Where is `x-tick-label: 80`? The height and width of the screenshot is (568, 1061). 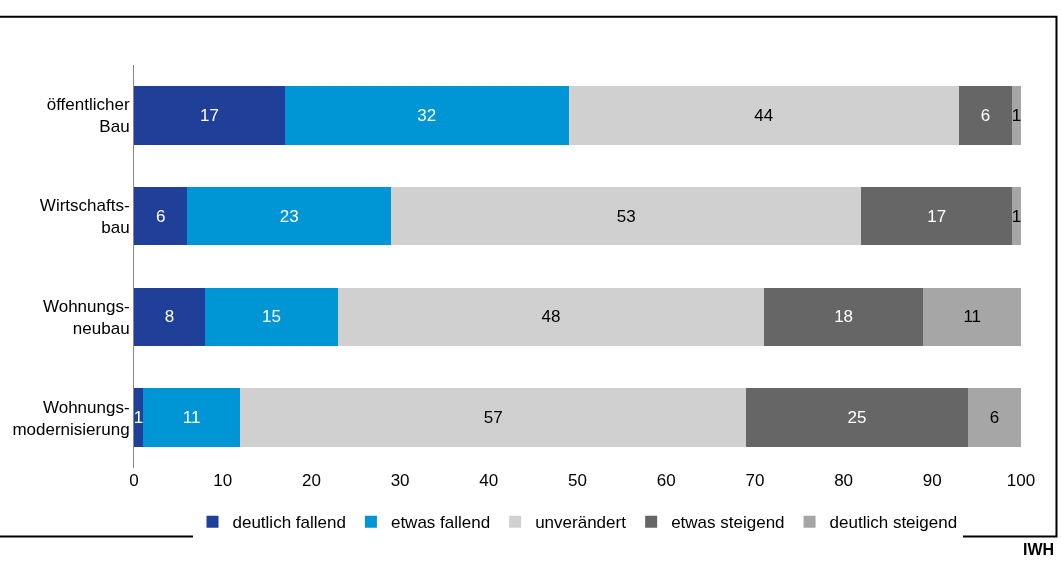 x-tick-label: 80 is located at coordinates (844, 480).